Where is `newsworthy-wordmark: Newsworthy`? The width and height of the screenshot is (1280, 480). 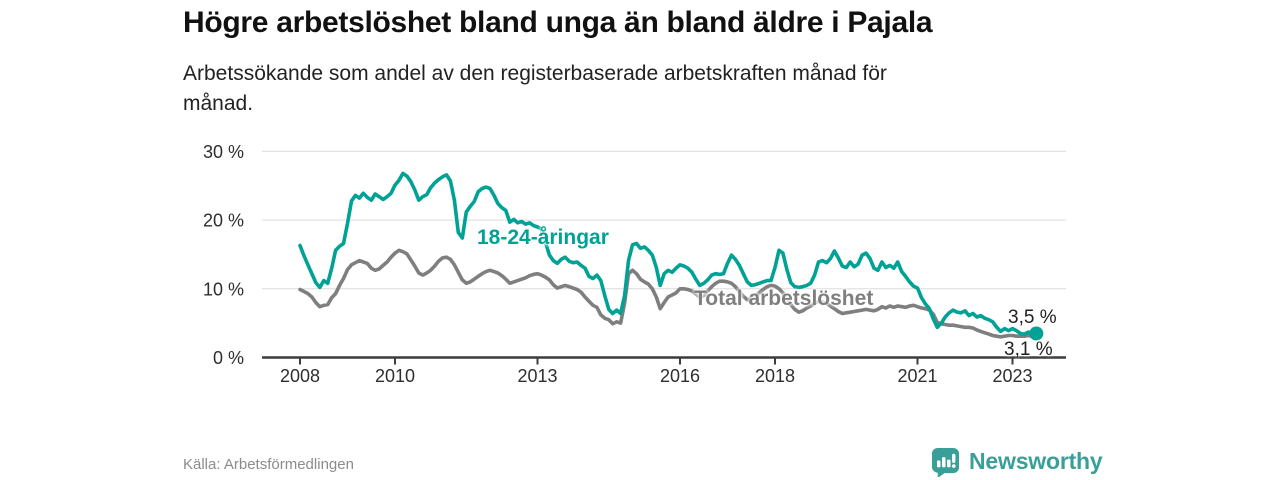
newsworthy-wordmark: Newsworthy is located at coordinates (1036, 461).